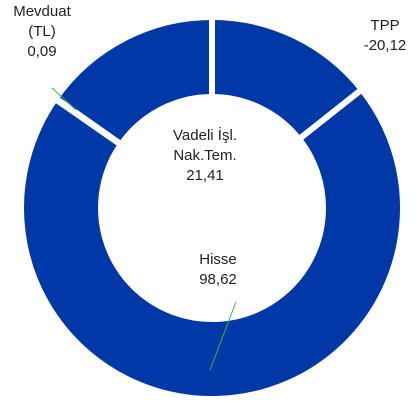  What do you see at coordinates (133, 81) in the screenshot?
I see `donut-segment` at bounding box center [133, 81].